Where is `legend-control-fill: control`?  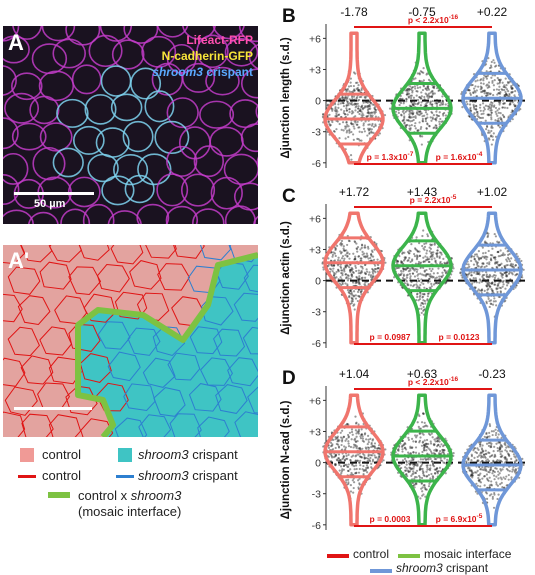
legend-control-fill: control is located at coordinates (62, 454).